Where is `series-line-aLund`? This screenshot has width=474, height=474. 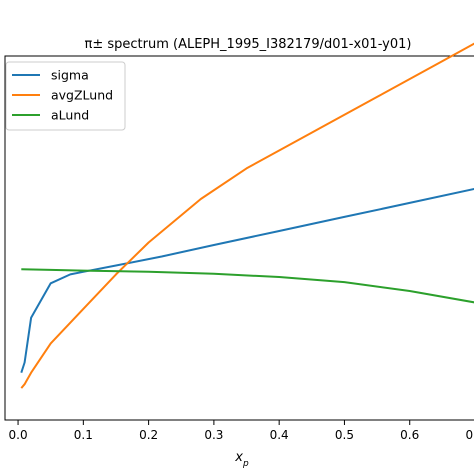 series-line-aLund is located at coordinates (247, 286).